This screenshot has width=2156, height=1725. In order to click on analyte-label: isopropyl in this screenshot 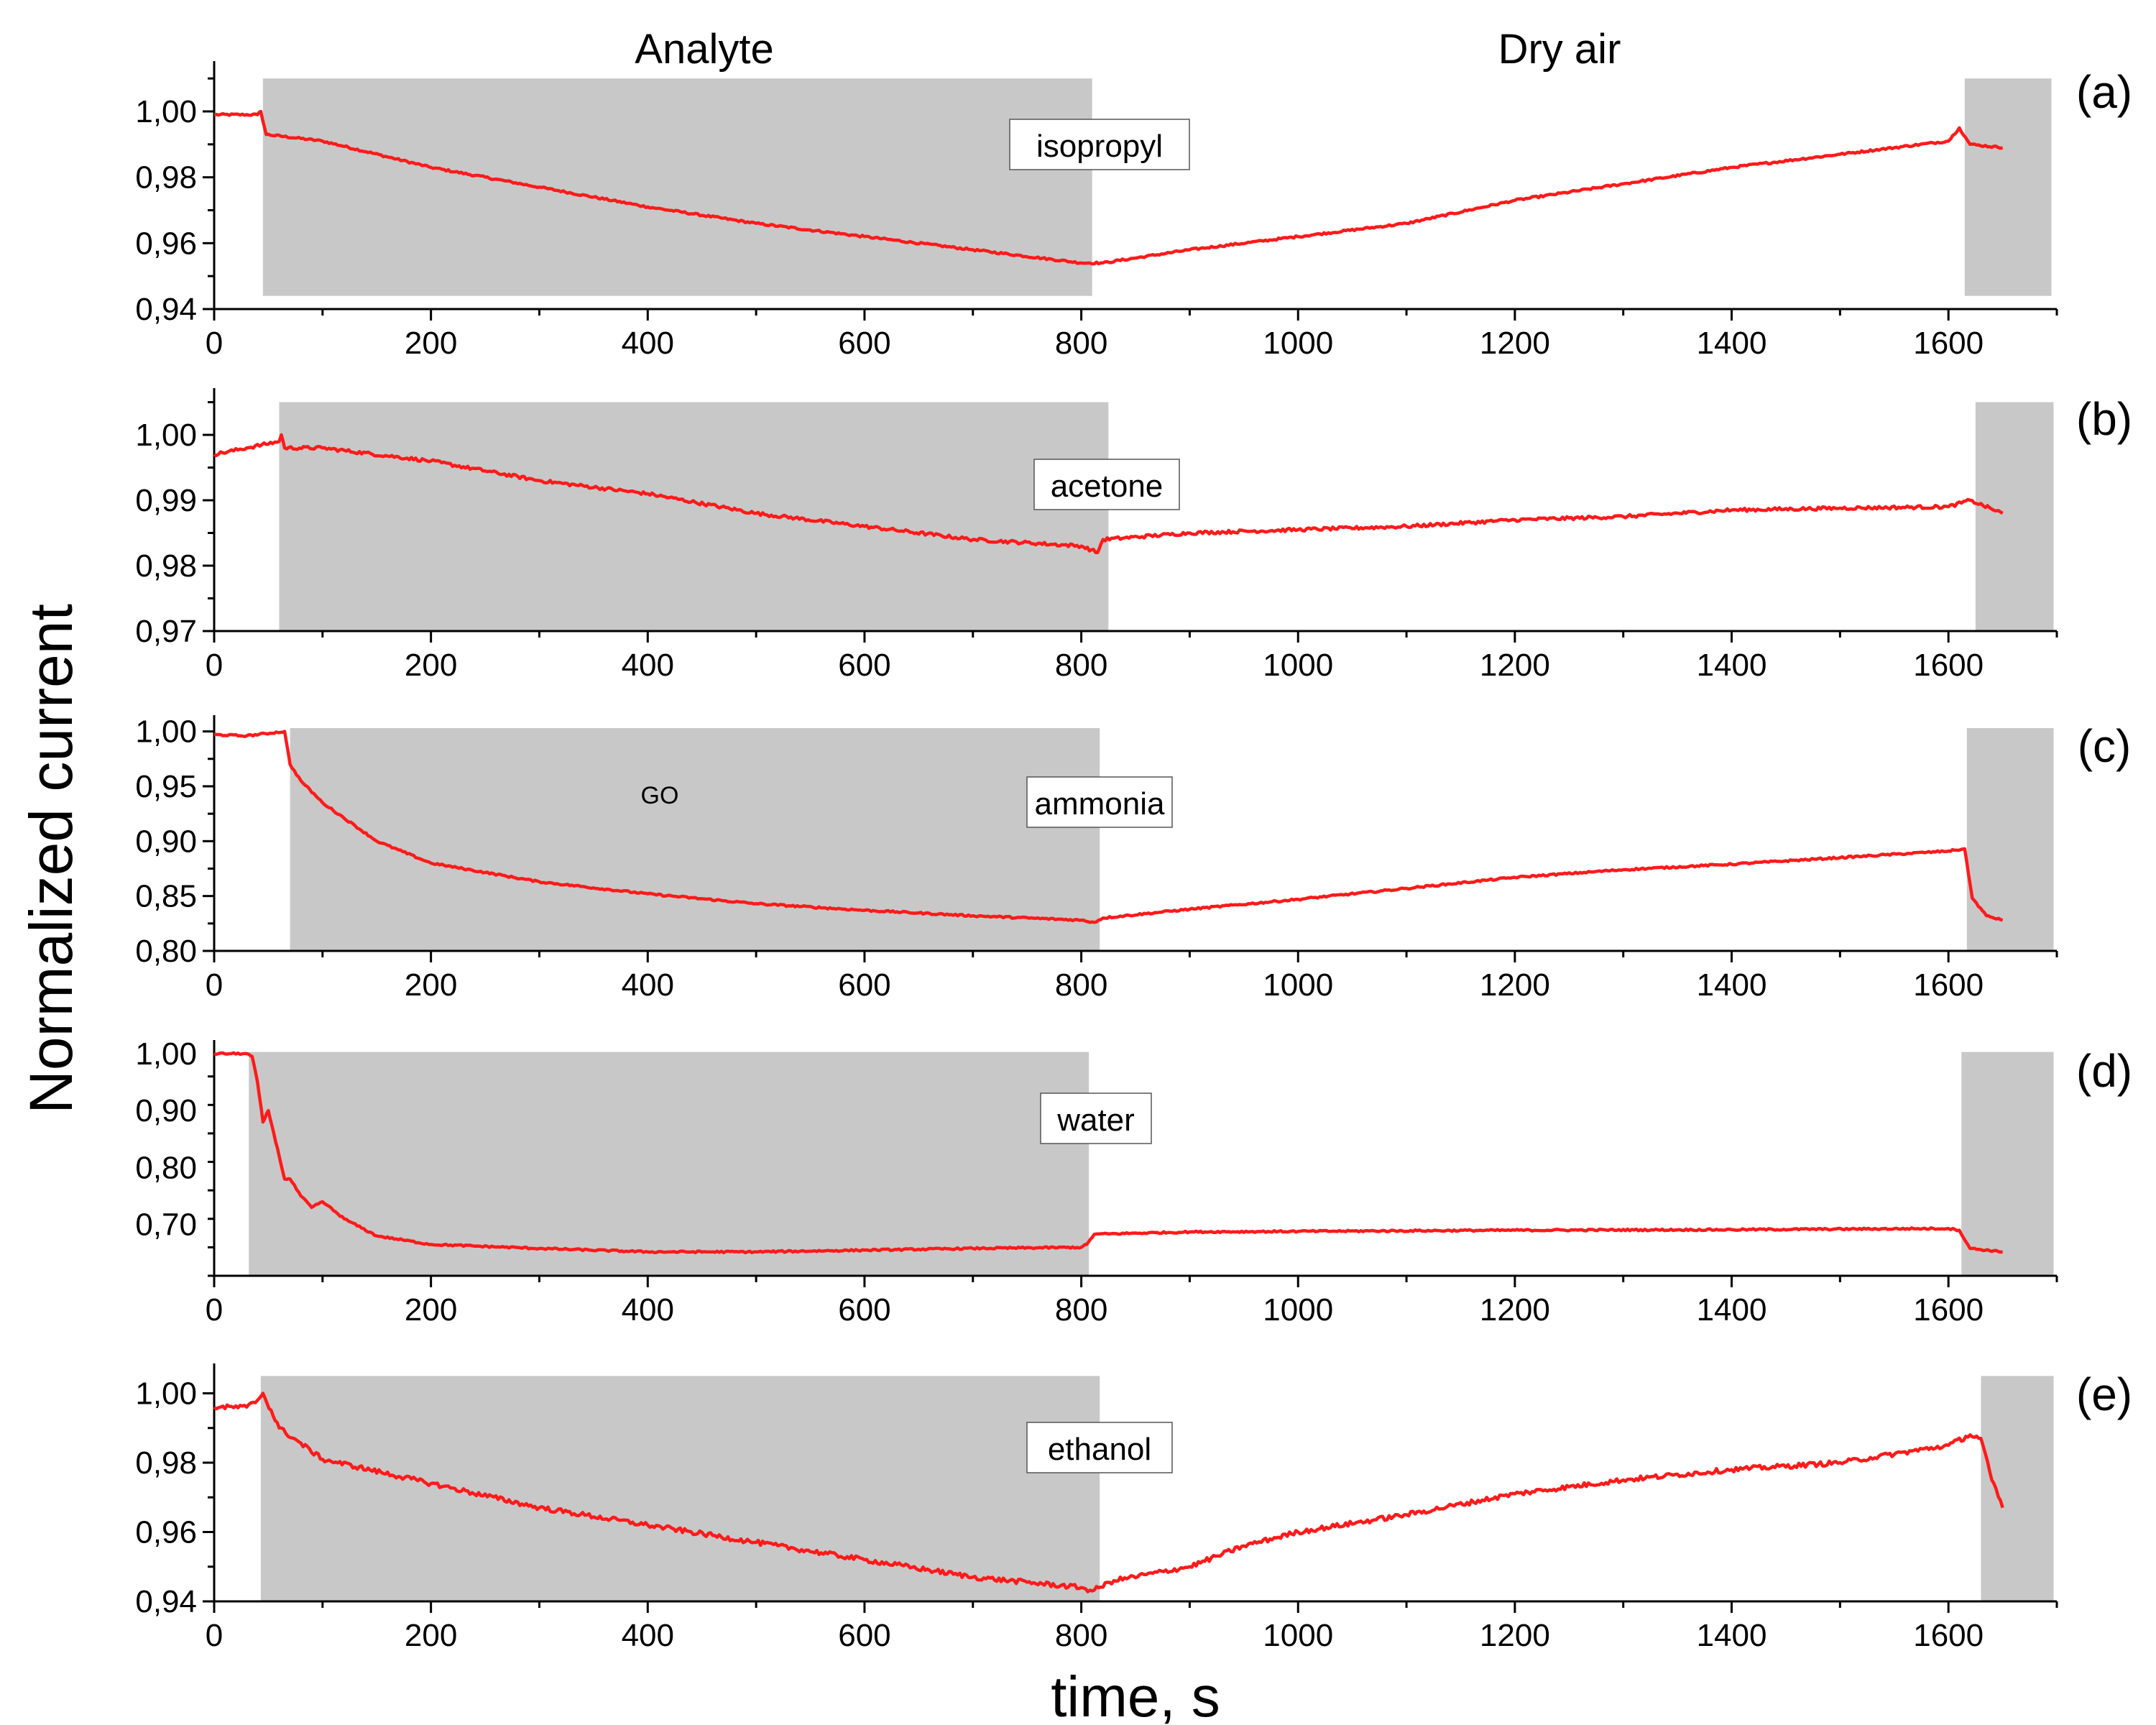, I will do `click(1099, 146)`.